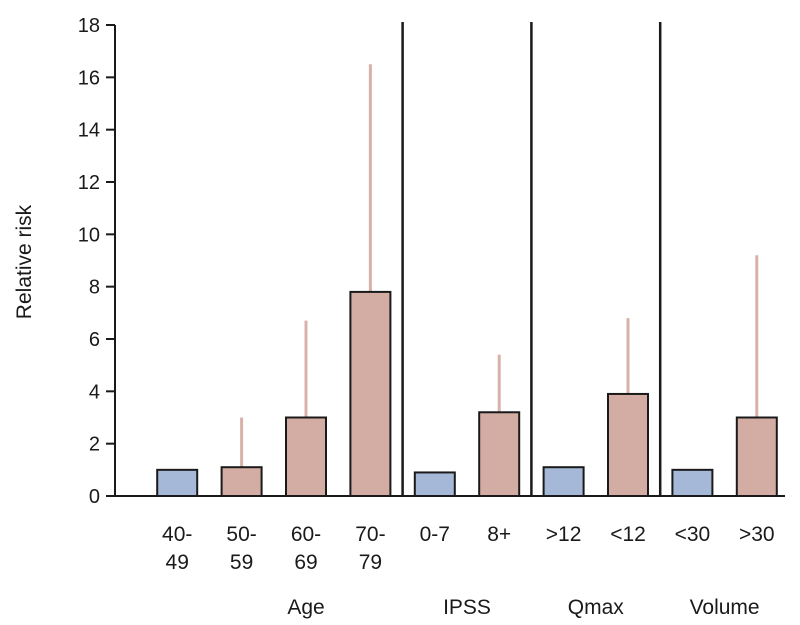 Image resolution: width=800 pixels, height=625 pixels. I want to click on x-tick-label: 79, so click(370, 562).